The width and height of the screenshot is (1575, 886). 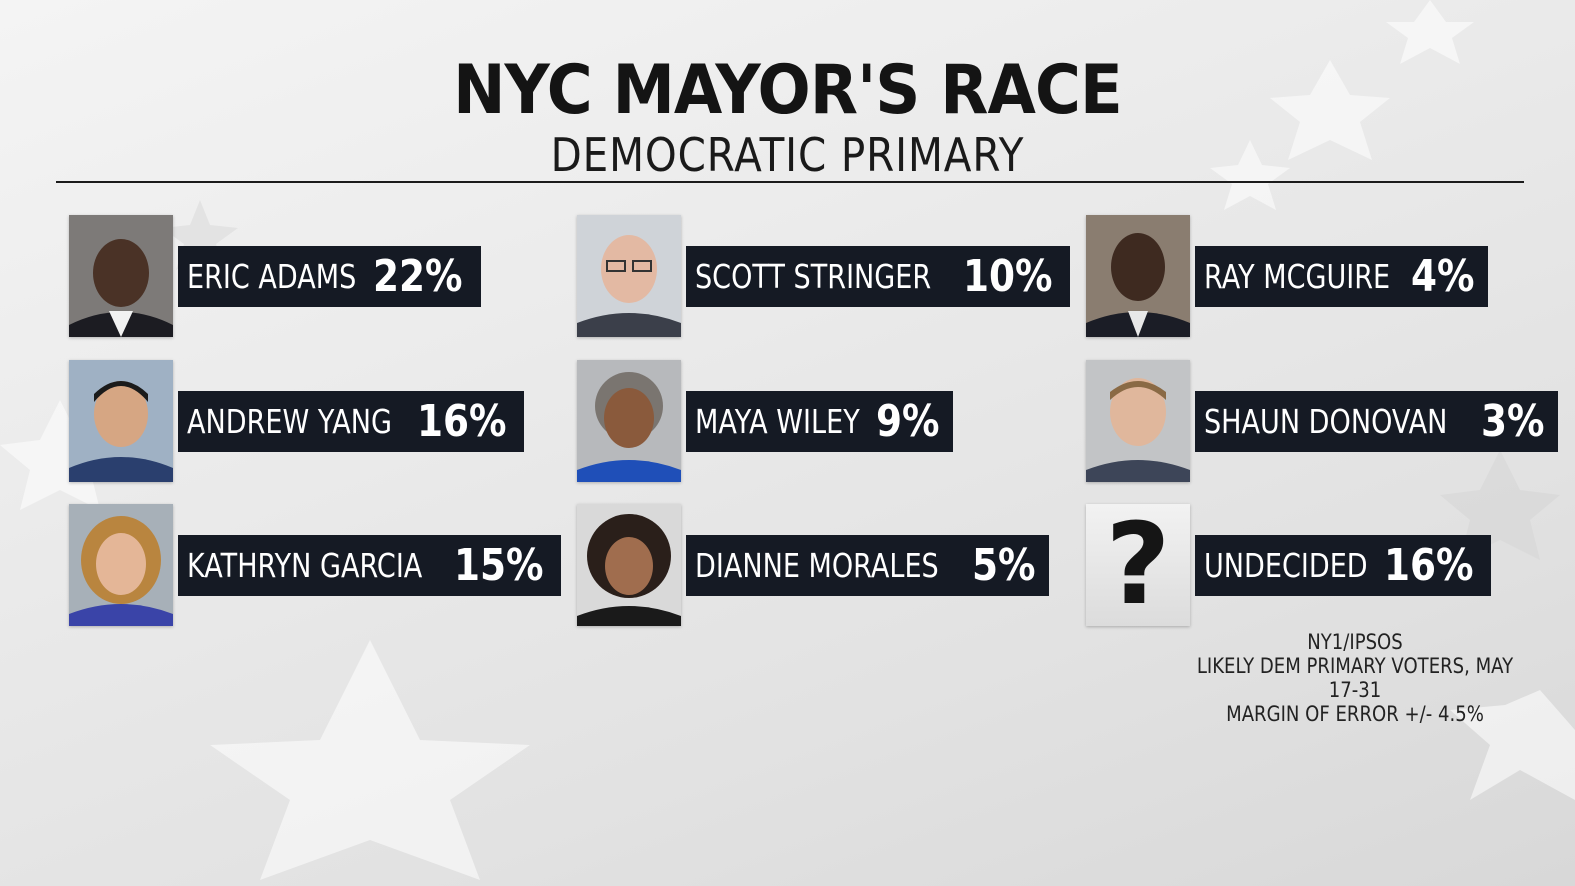 I want to click on candidate-name: UNDECIDED, so click(x=1286, y=565).